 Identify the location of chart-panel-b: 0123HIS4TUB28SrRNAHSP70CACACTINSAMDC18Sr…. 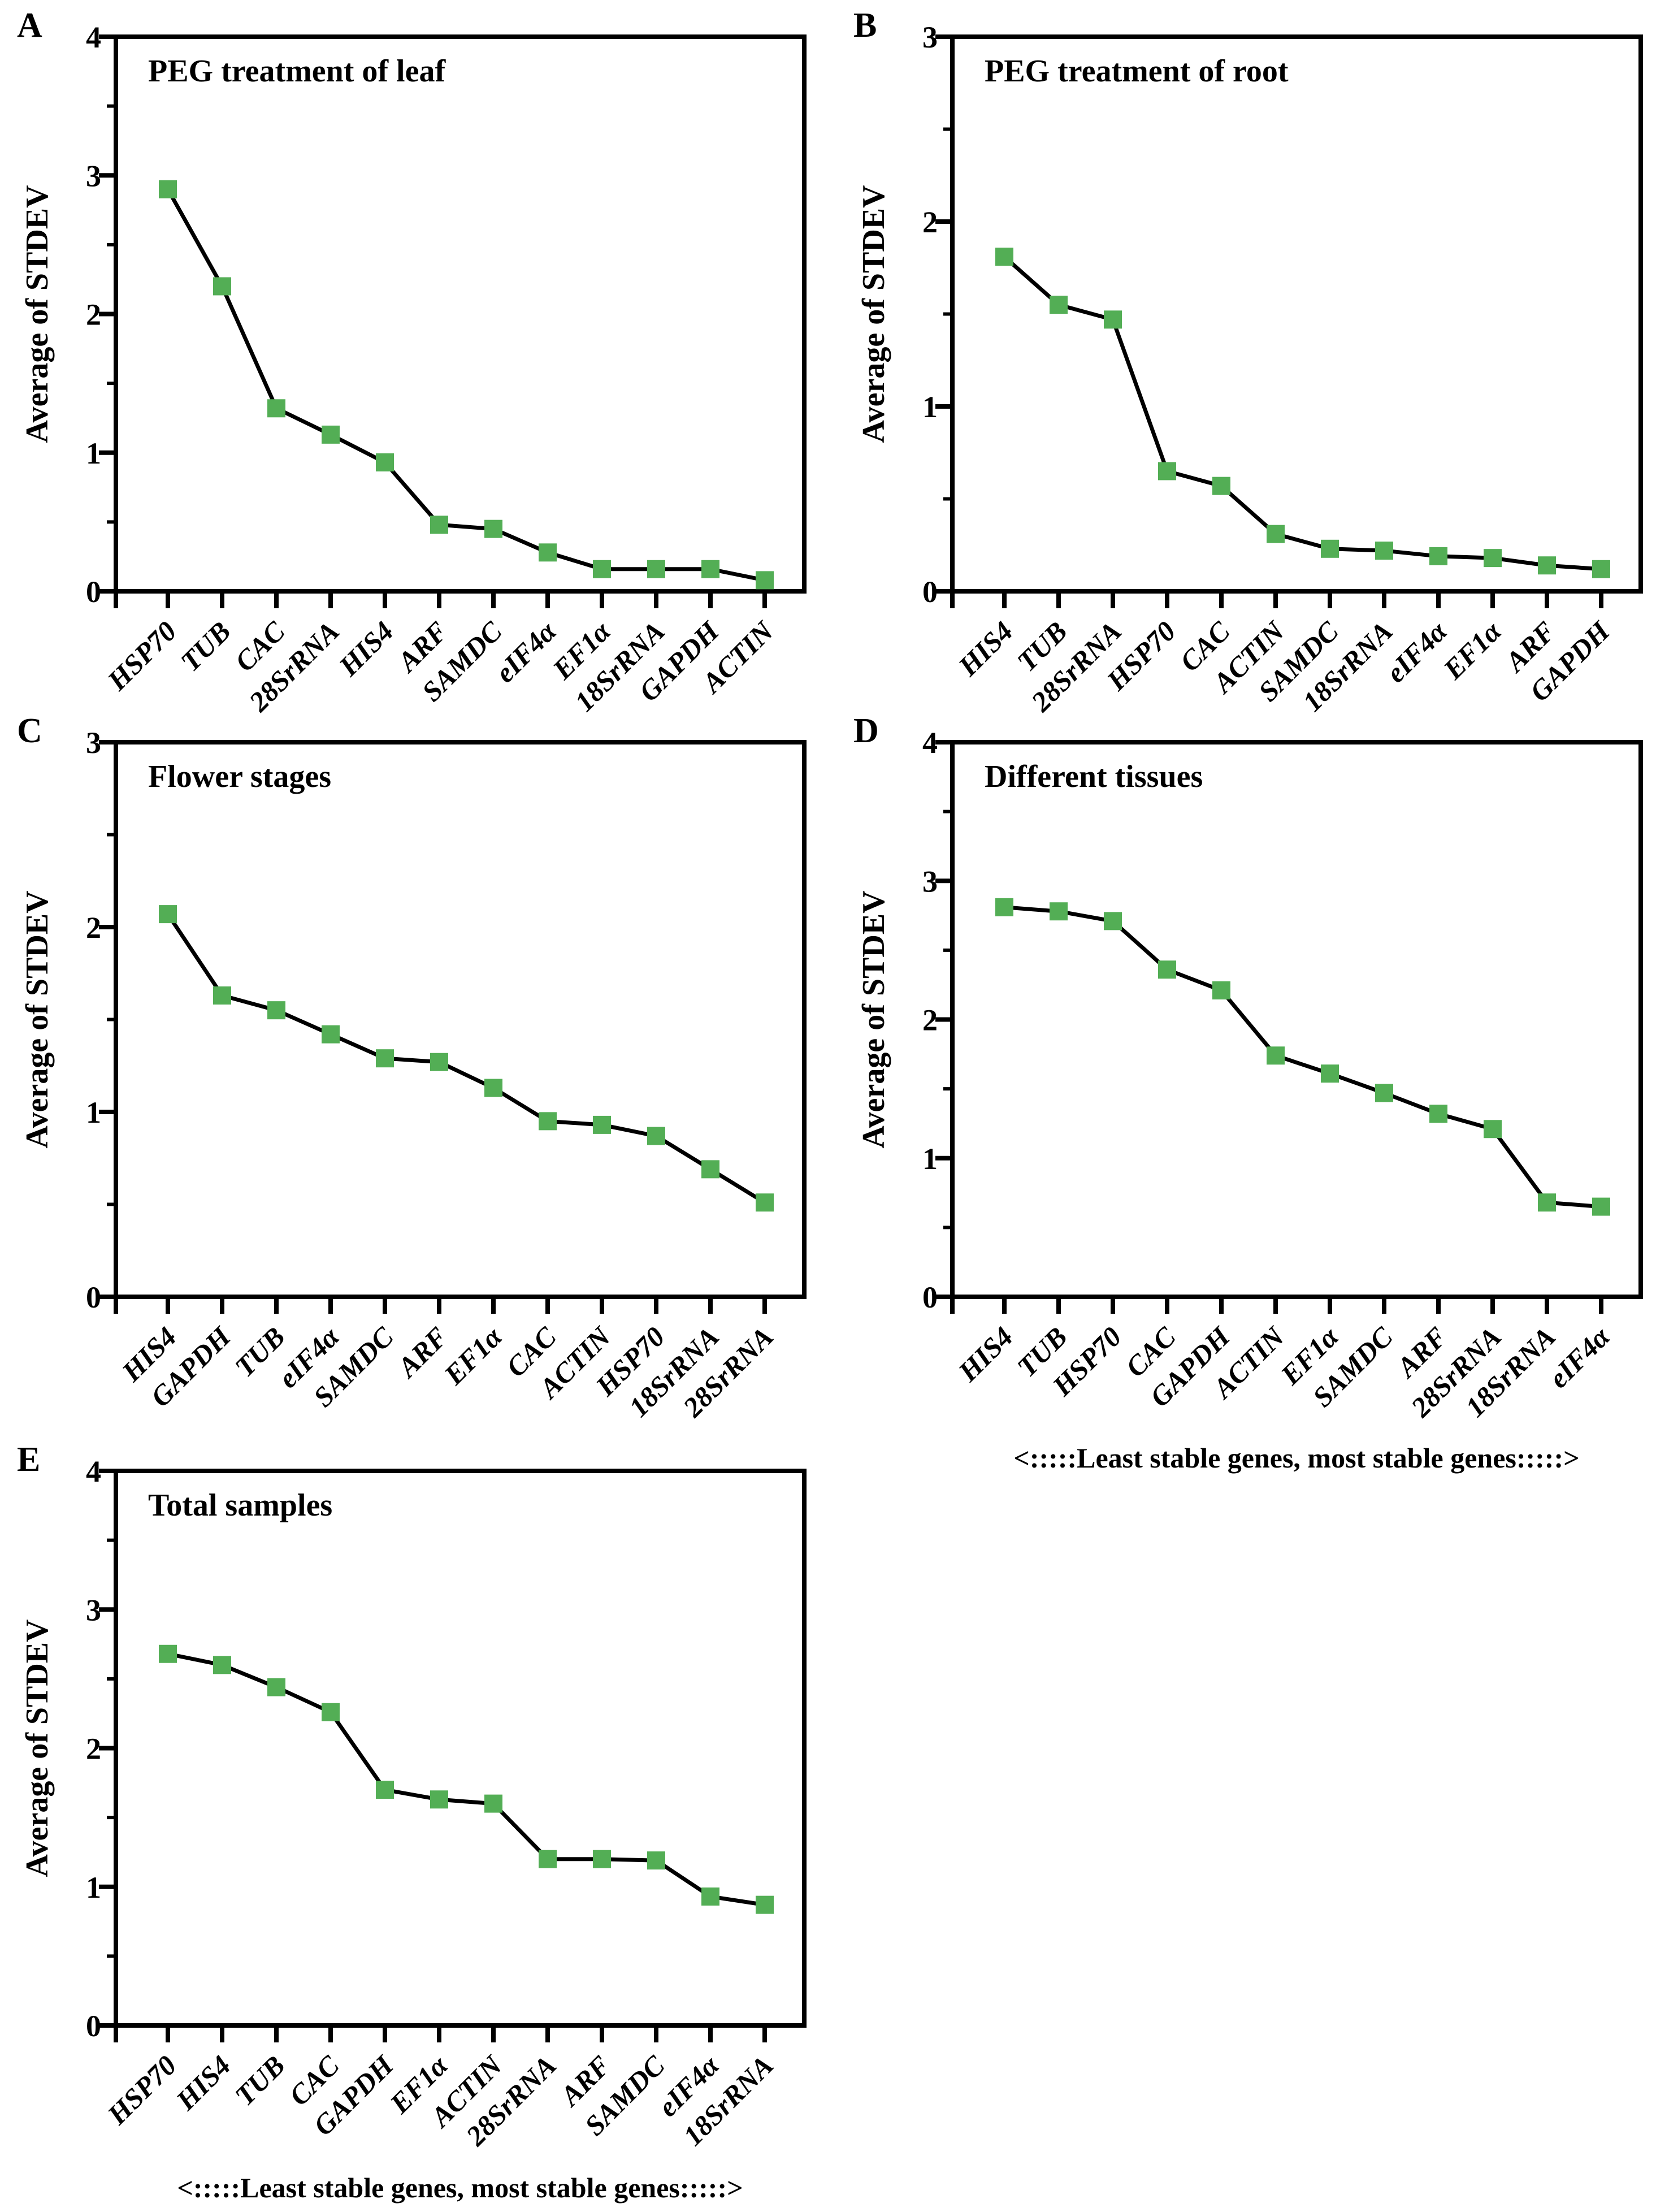
(1282, 369).